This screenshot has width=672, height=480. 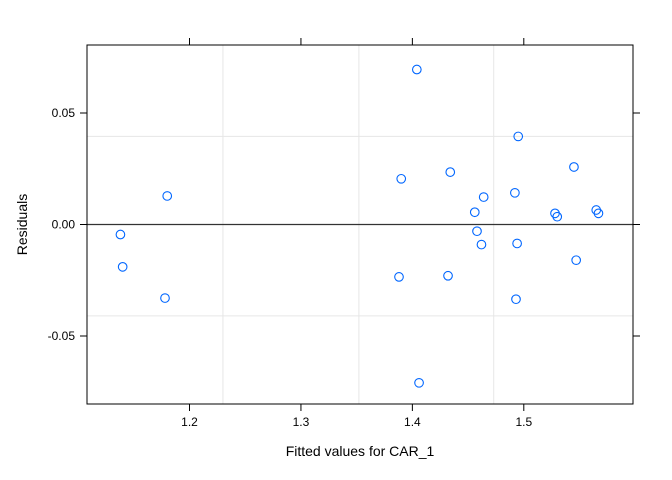 I want to click on x-tick-label-1: 1.3, so click(x=301, y=422).